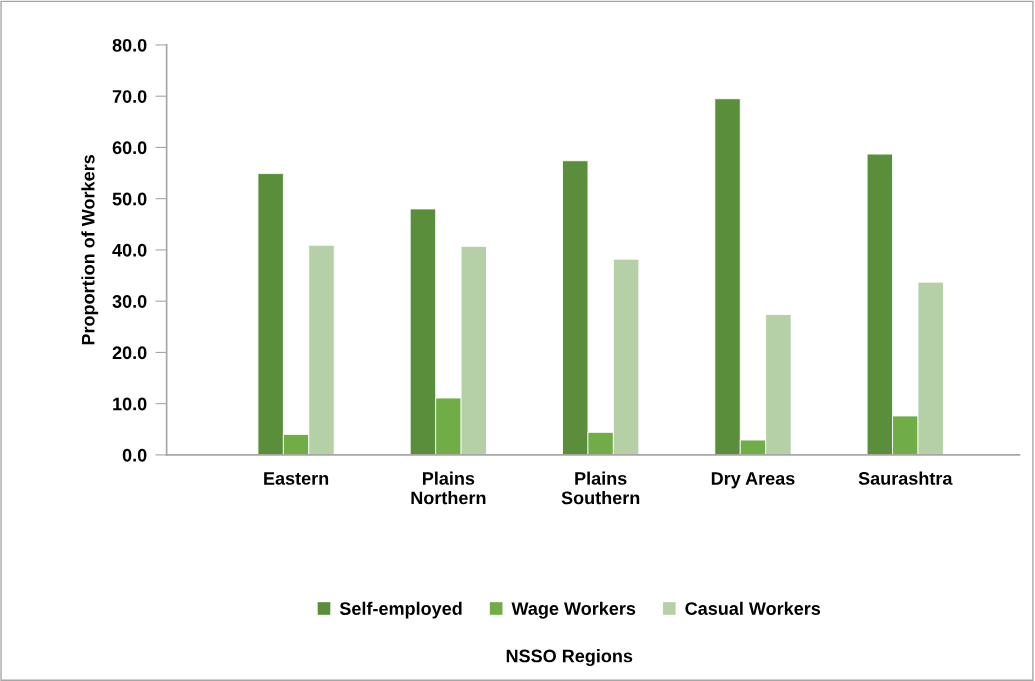 The image size is (1035, 681). What do you see at coordinates (600, 488) in the screenshot?
I see `x-tick-label: Plains Southern` at bounding box center [600, 488].